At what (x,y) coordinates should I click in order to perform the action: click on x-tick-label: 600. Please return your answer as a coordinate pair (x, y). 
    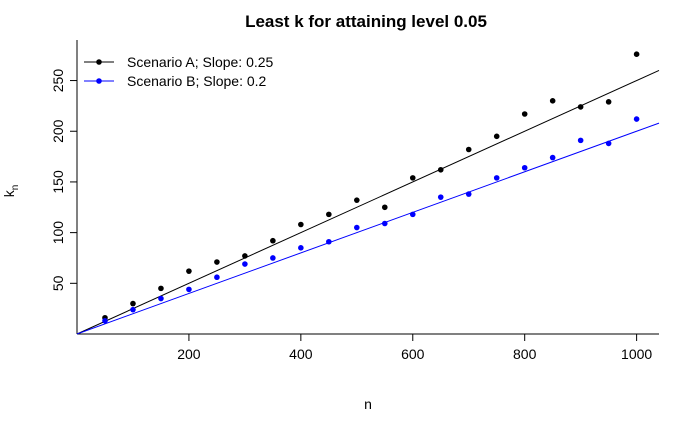
    Looking at the image, I should click on (413, 354).